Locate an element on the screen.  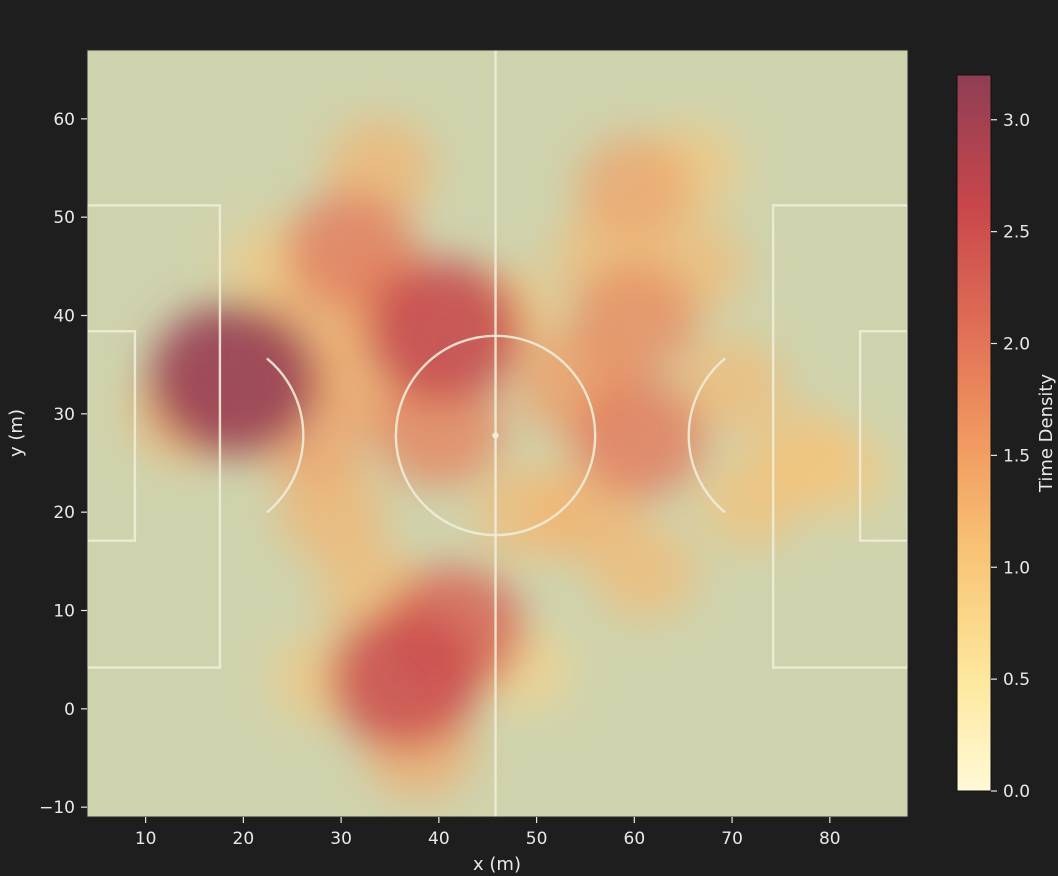
colorbar: 0.0 0.5 1.0 1.5 2.0 2.5 3.0 Time Density is located at coordinates (1006, 438).